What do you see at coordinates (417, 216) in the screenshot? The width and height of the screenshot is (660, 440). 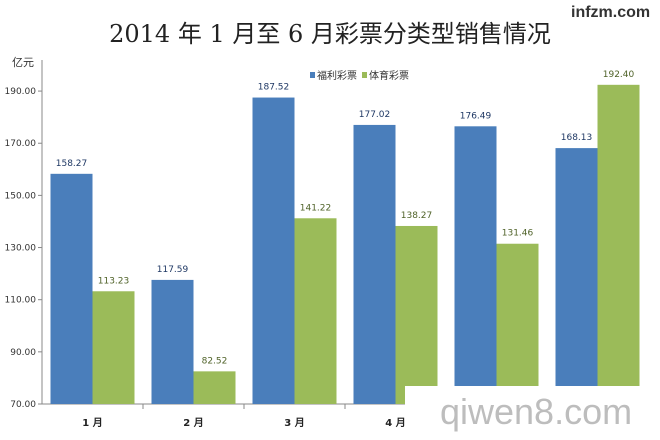 I see `data-label: 138.27` at bounding box center [417, 216].